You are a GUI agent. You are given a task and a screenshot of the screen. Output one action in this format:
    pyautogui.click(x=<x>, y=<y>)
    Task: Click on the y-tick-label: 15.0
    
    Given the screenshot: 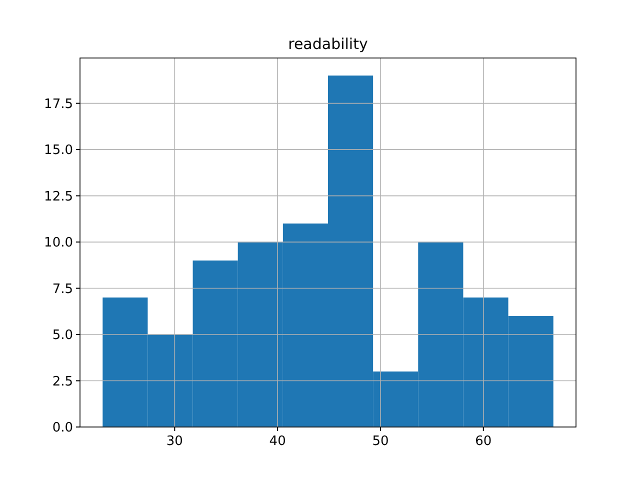 What is the action you would take?
    pyautogui.click(x=58, y=150)
    